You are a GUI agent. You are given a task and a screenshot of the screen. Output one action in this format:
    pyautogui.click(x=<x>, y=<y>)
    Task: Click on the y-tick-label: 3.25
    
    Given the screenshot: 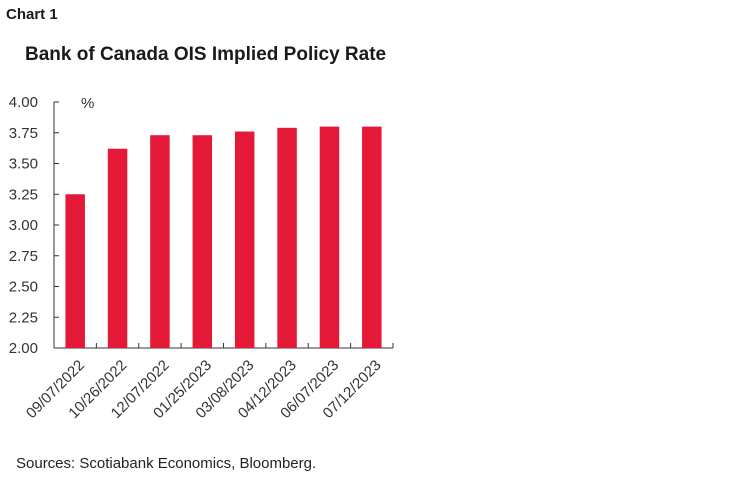 What is the action you would take?
    pyautogui.click(x=23, y=194)
    